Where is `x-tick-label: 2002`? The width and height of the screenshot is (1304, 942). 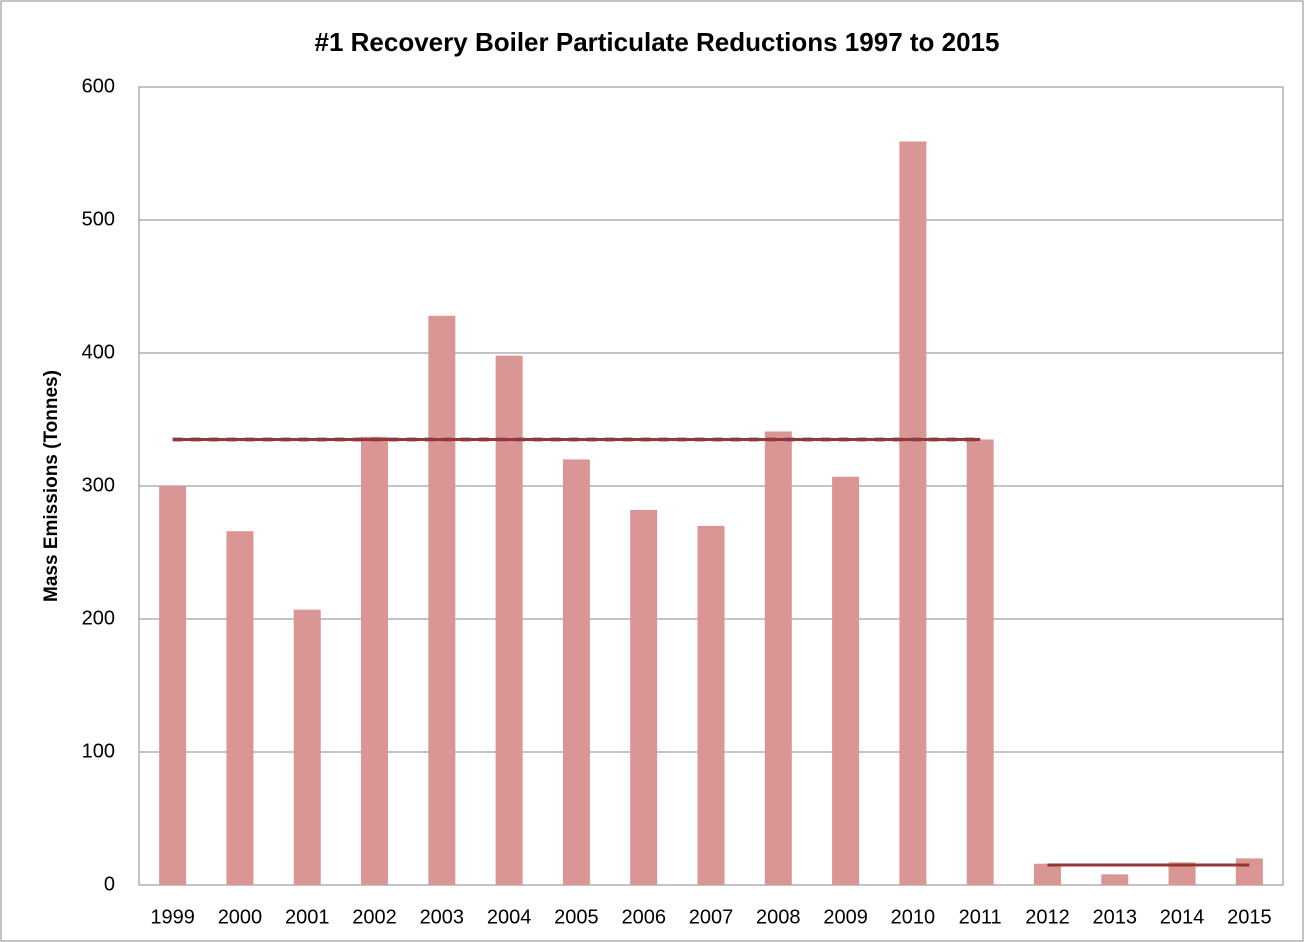 x-tick-label: 2002 is located at coordinates (374, 917).